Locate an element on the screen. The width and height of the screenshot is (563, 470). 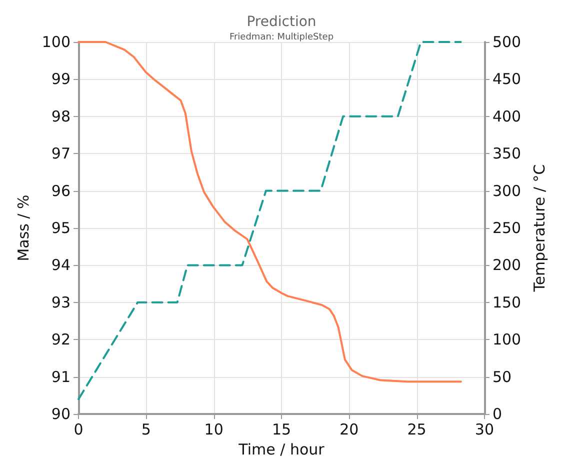
chart-title: Prediction is located at coordinates (281, 22).